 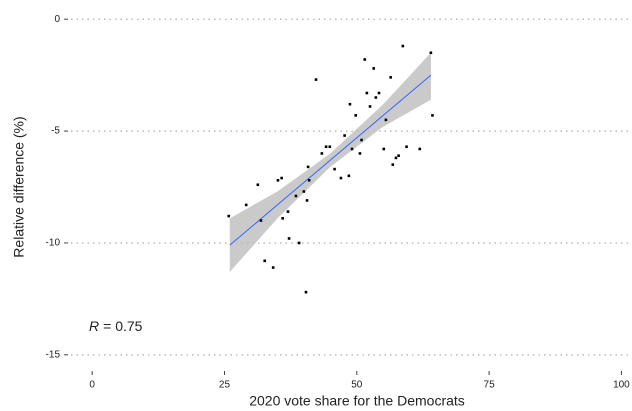 What do you see at coordinates (123, 326) in the screenshot?
I see `annotation-text: = 0.75` at bounding box center [123, 326].